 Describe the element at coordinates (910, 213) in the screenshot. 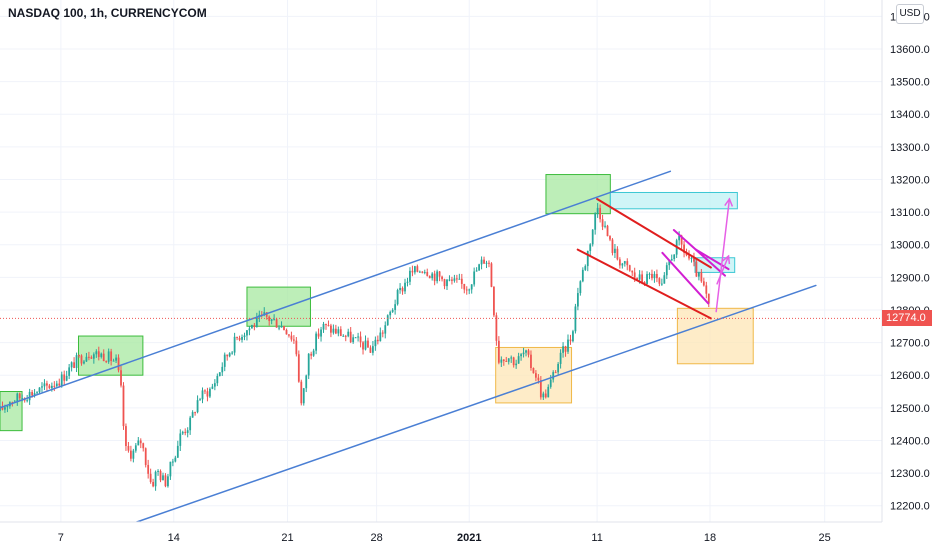

I see `y-tick-label-9: 13100.0` at that location.